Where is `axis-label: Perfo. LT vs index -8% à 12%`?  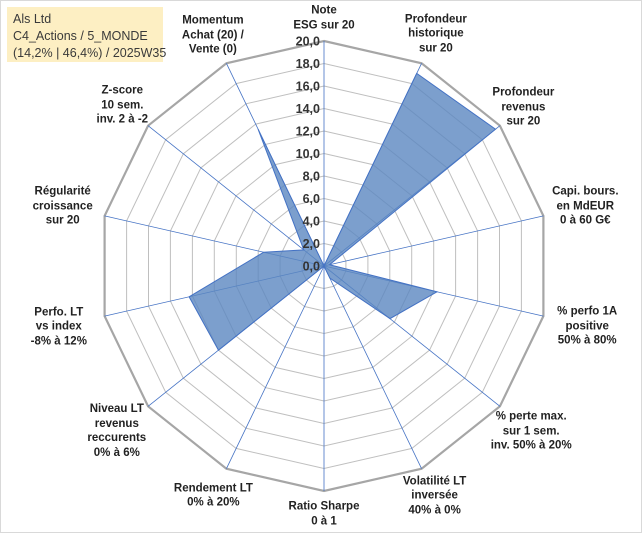 axis-label: Perfo. LT vs index -8% à 12% is located at coordinates (59, 327).